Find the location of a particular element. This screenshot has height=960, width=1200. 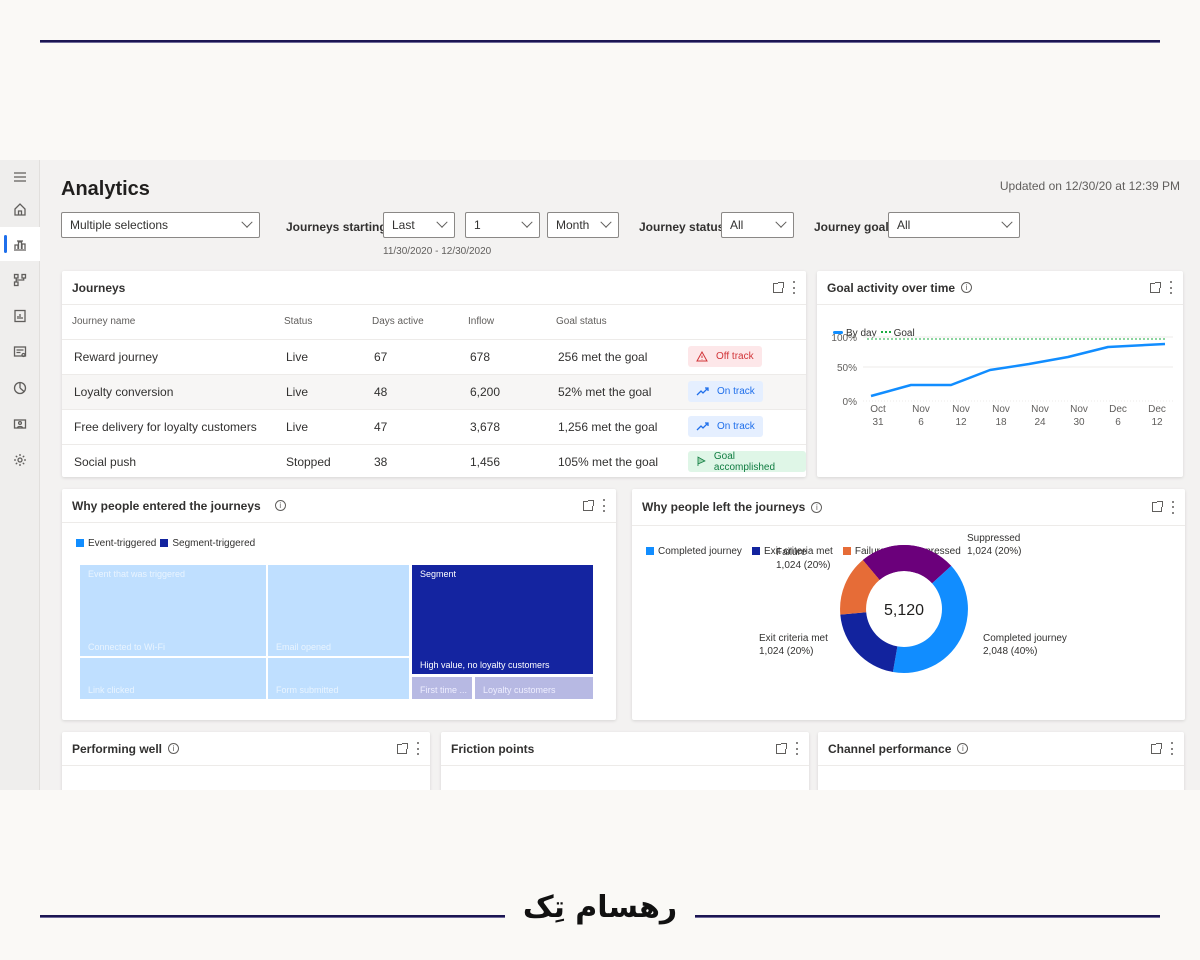

bottom-divider-right is located at coordinates (927, 916).